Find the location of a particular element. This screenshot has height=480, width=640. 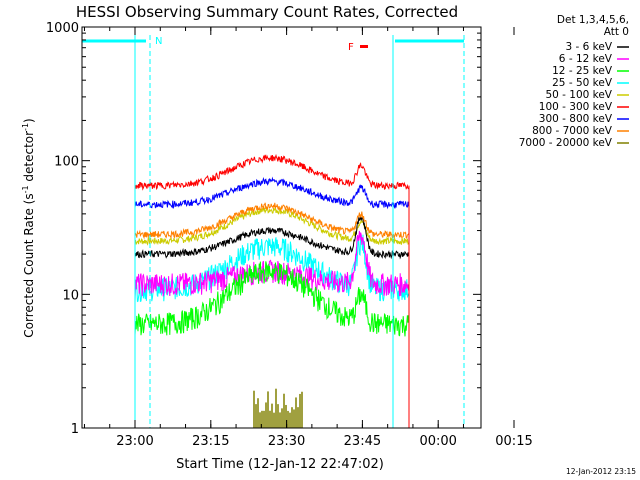

legend-item-label: 12 - 25 keV is located at coordinates (582, 71).